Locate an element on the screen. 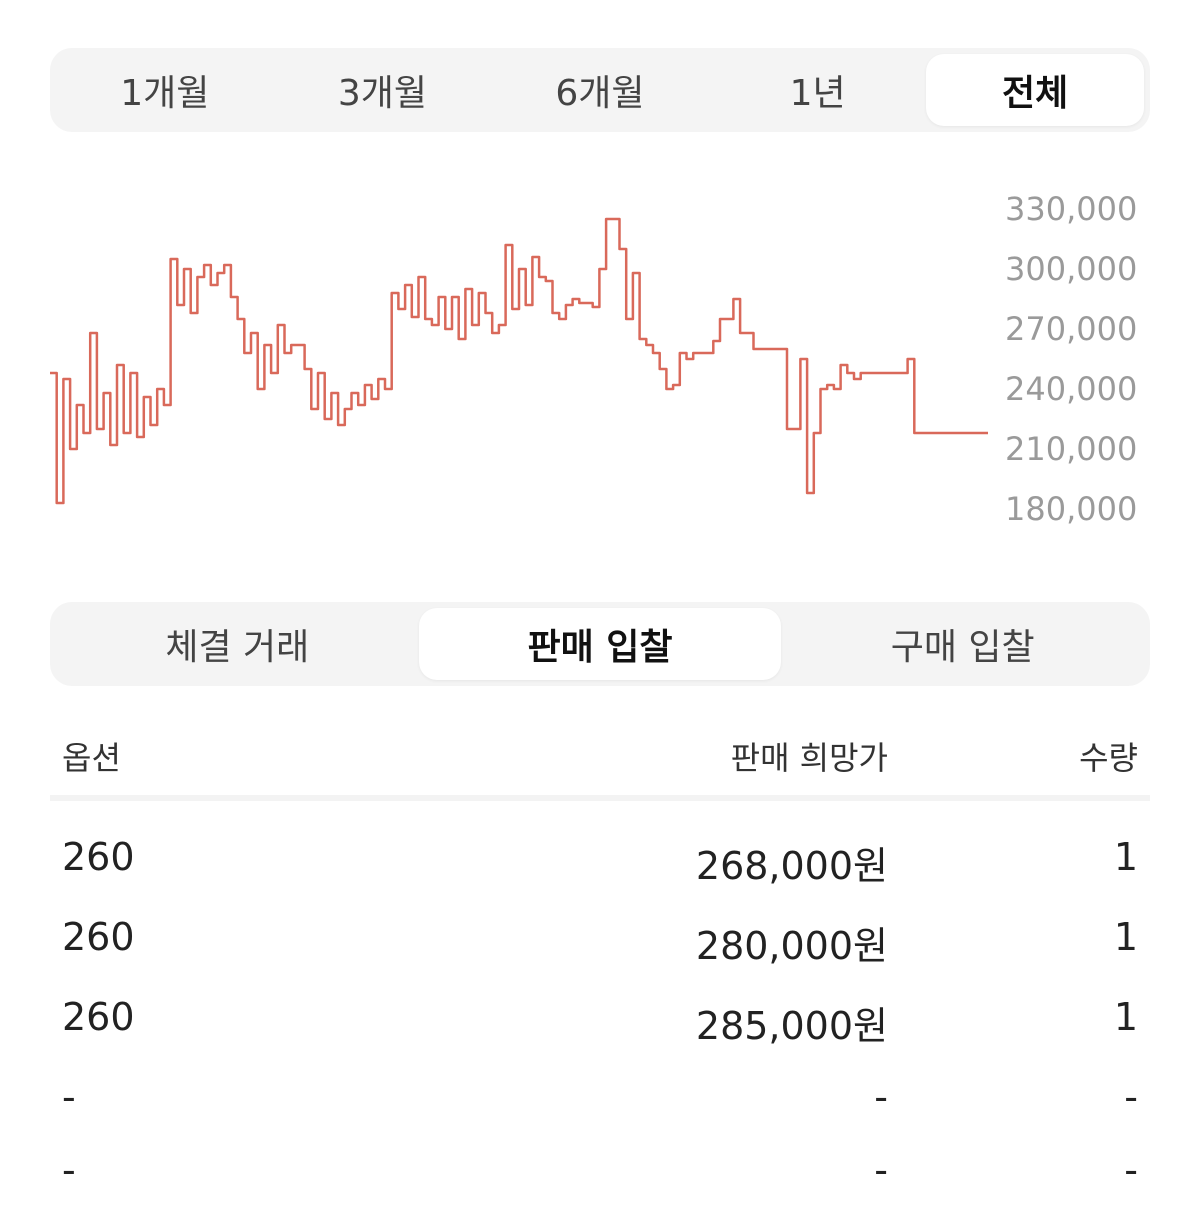  period-selector: 1개월 3개월 6개월 1년 전체 is located at coordinates (600, 90).